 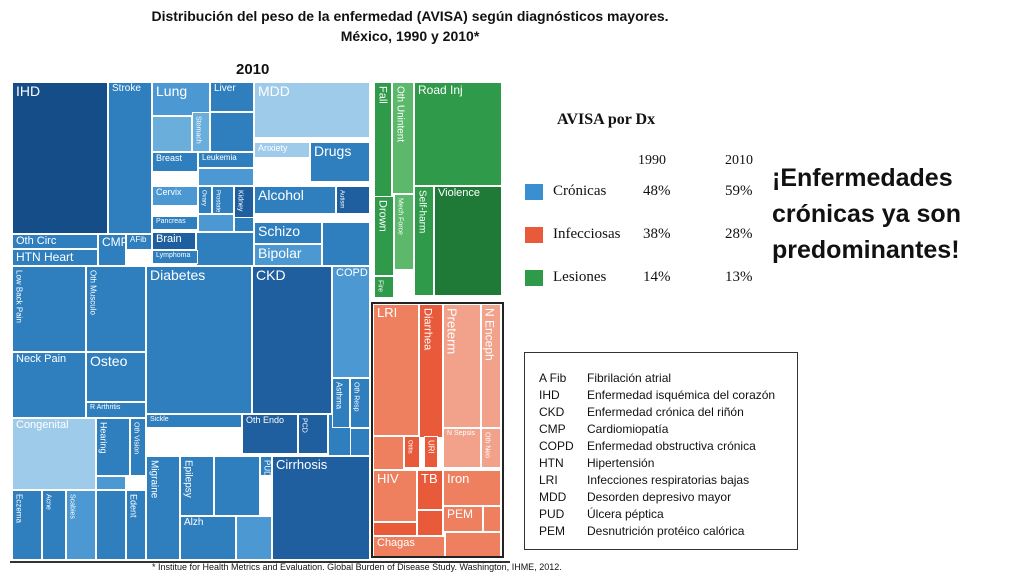 I want to click on abbr-code: IHD, so click(x=549, y=395).